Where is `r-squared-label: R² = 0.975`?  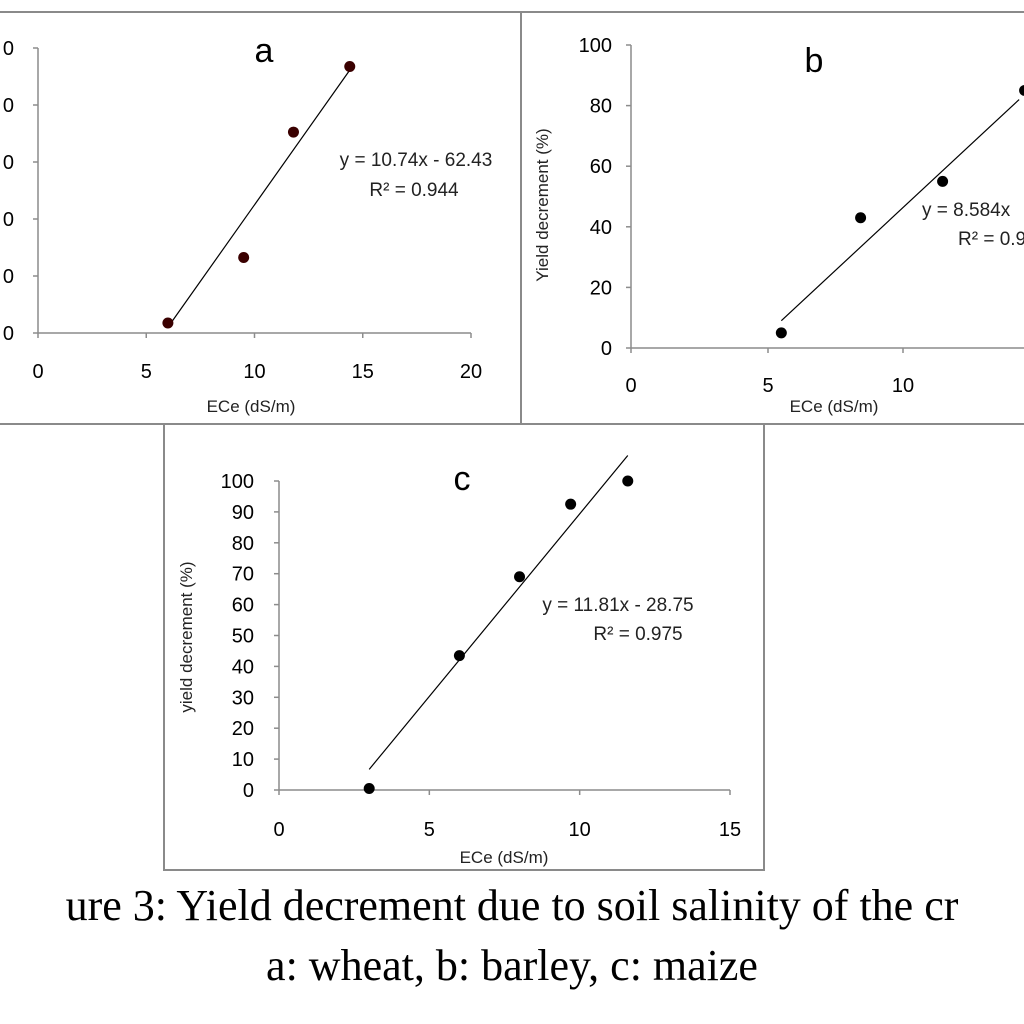 r-squared-label: R² = 0.975 is located at coordinates (637, 634).